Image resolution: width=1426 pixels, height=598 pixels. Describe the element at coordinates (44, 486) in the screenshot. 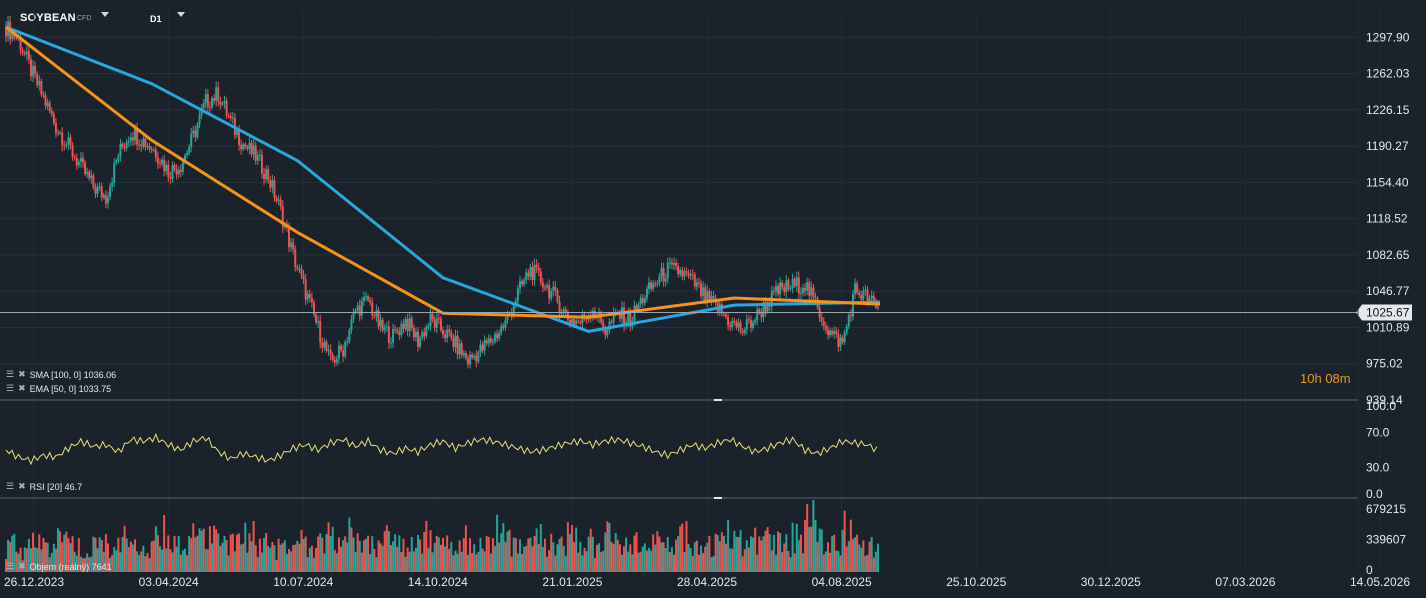

I see `rsi-legend: ☰ ✖ RSI [20] 46.7` at that location.